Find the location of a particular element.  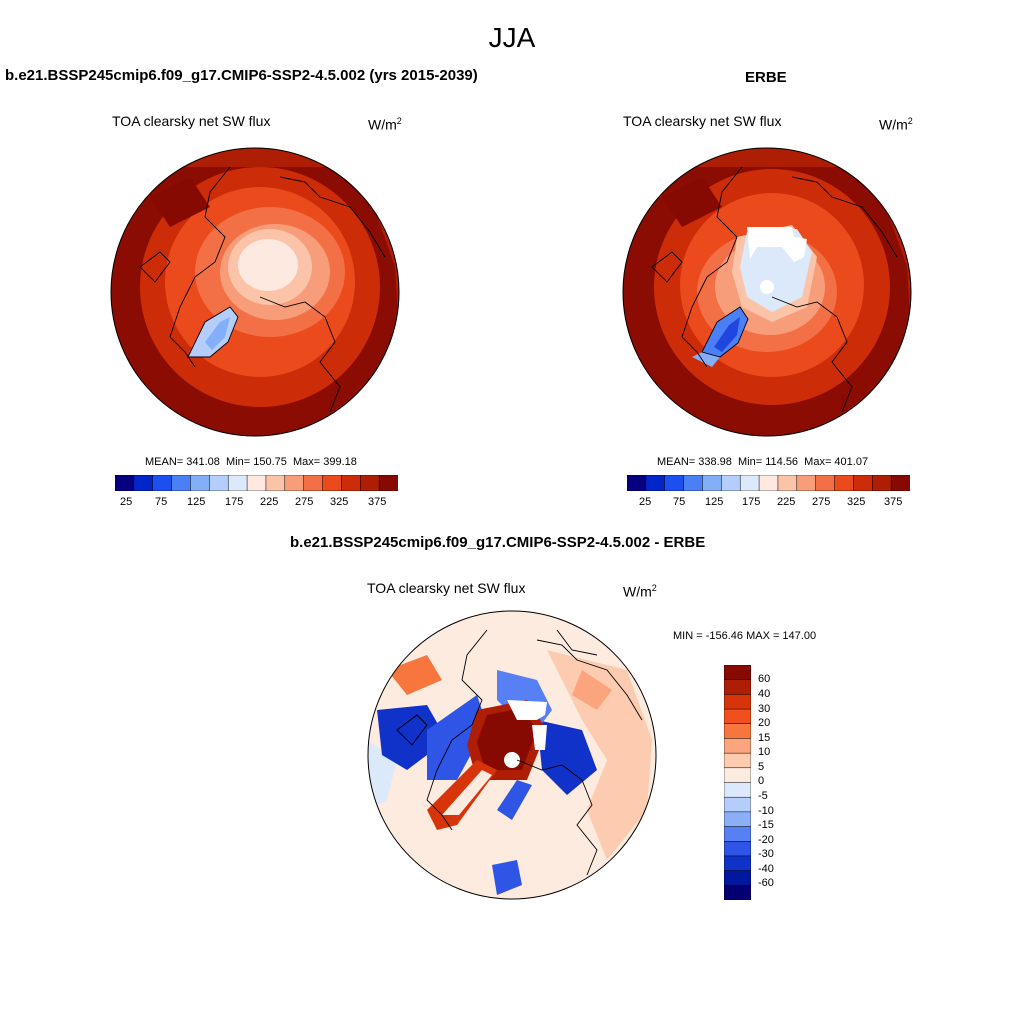

panel-obs-coastlines is located at coordinates (774, 289).